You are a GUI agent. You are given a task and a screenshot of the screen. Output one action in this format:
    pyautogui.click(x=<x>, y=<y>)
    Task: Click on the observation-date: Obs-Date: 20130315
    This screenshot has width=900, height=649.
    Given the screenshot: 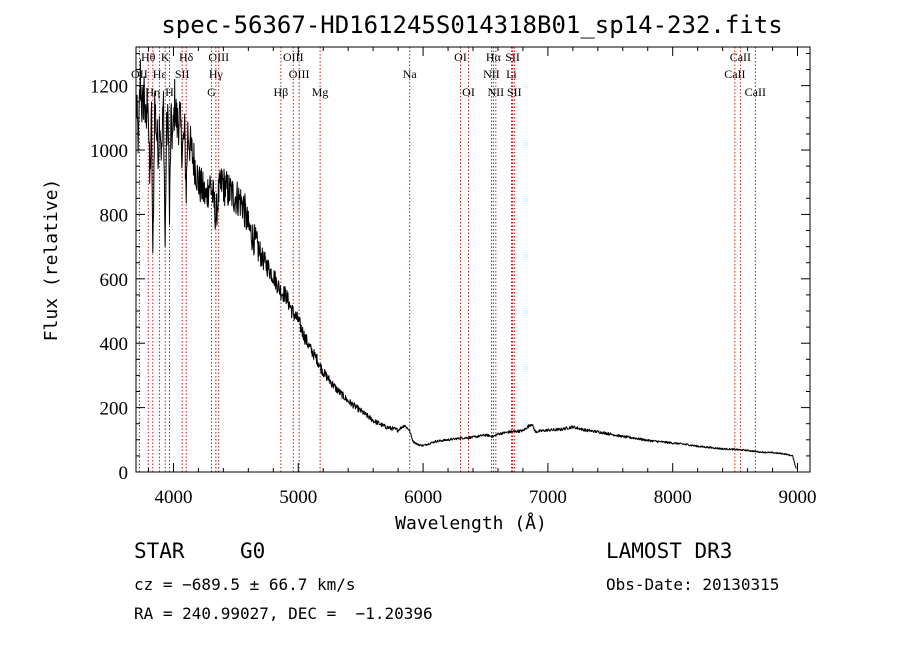 What is the action you would take?
    pyautogui.click(x=693, y=584)
    